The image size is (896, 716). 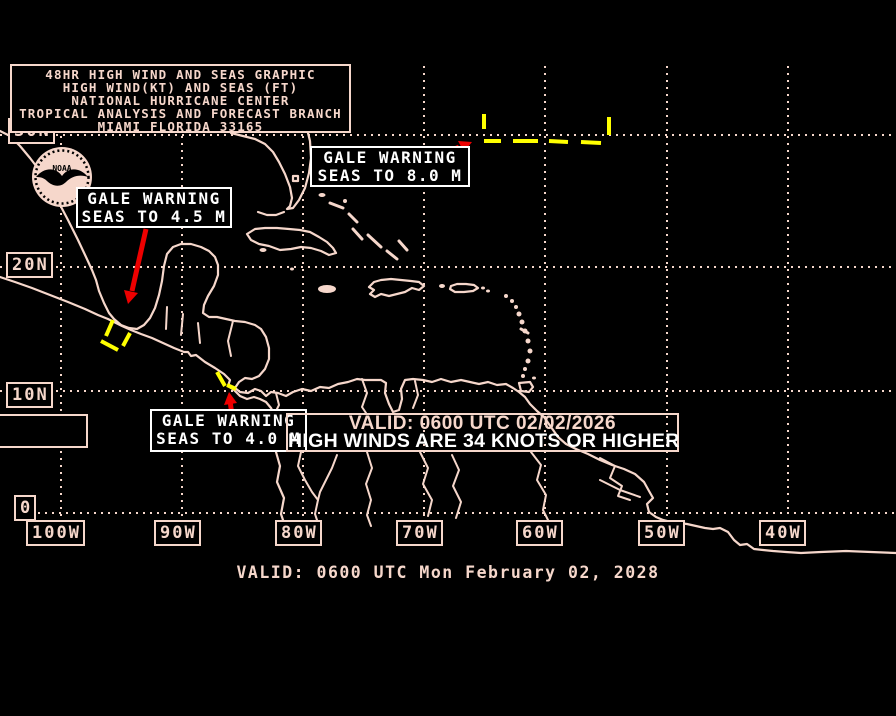 I want to click on empty-label-box, so click(x=44, y=431).